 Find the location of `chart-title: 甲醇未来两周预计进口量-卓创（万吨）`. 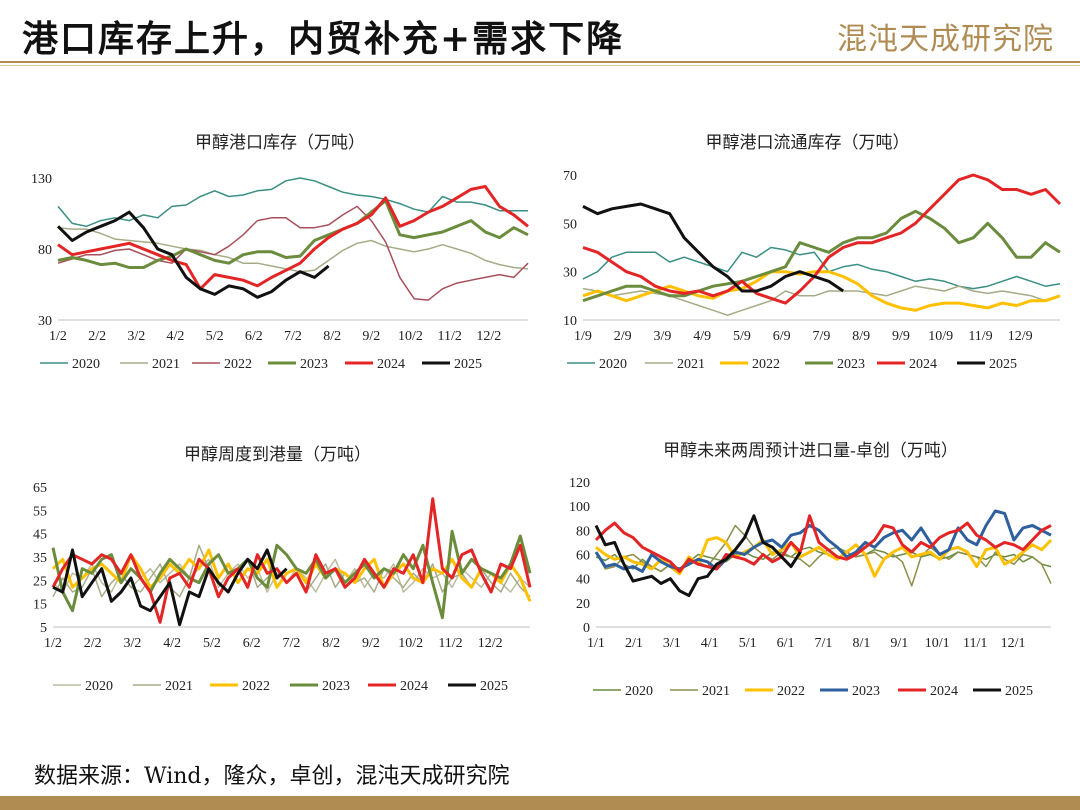

chart-title: 甲醇未来两周预计进口量-卓创（万吨） is located at coordinates (810, 450).